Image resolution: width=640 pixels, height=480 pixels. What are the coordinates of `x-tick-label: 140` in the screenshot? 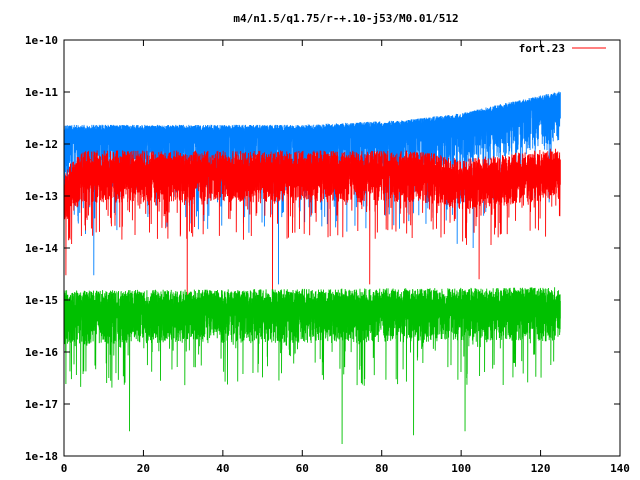 It's located at (620, 468).